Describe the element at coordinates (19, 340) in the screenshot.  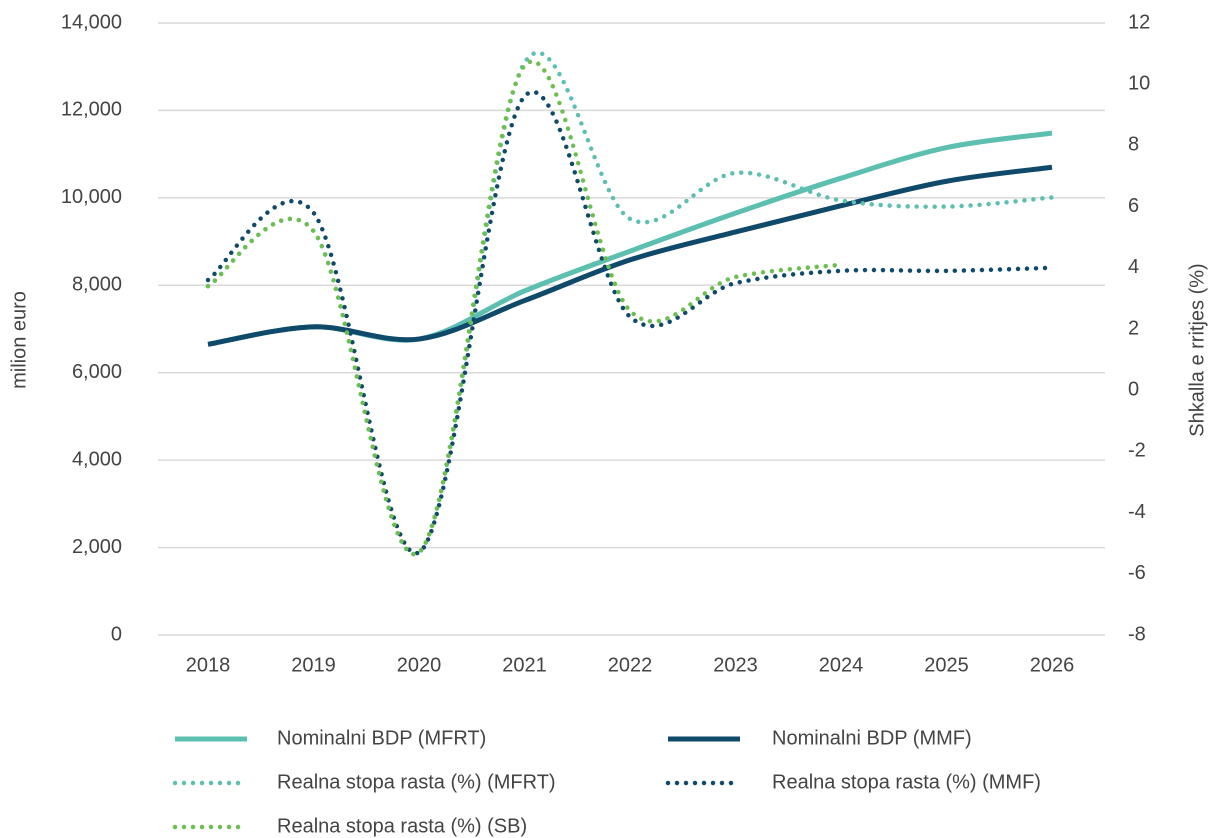
I see `y-axis-title: milion euro` at that location.